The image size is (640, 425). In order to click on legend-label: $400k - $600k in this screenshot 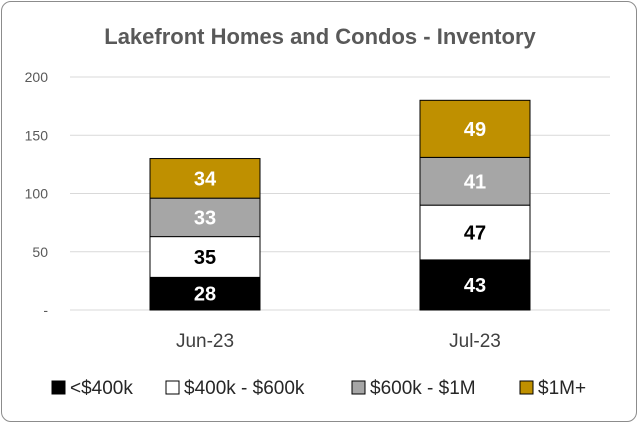, I will do `click(244, 388)`.